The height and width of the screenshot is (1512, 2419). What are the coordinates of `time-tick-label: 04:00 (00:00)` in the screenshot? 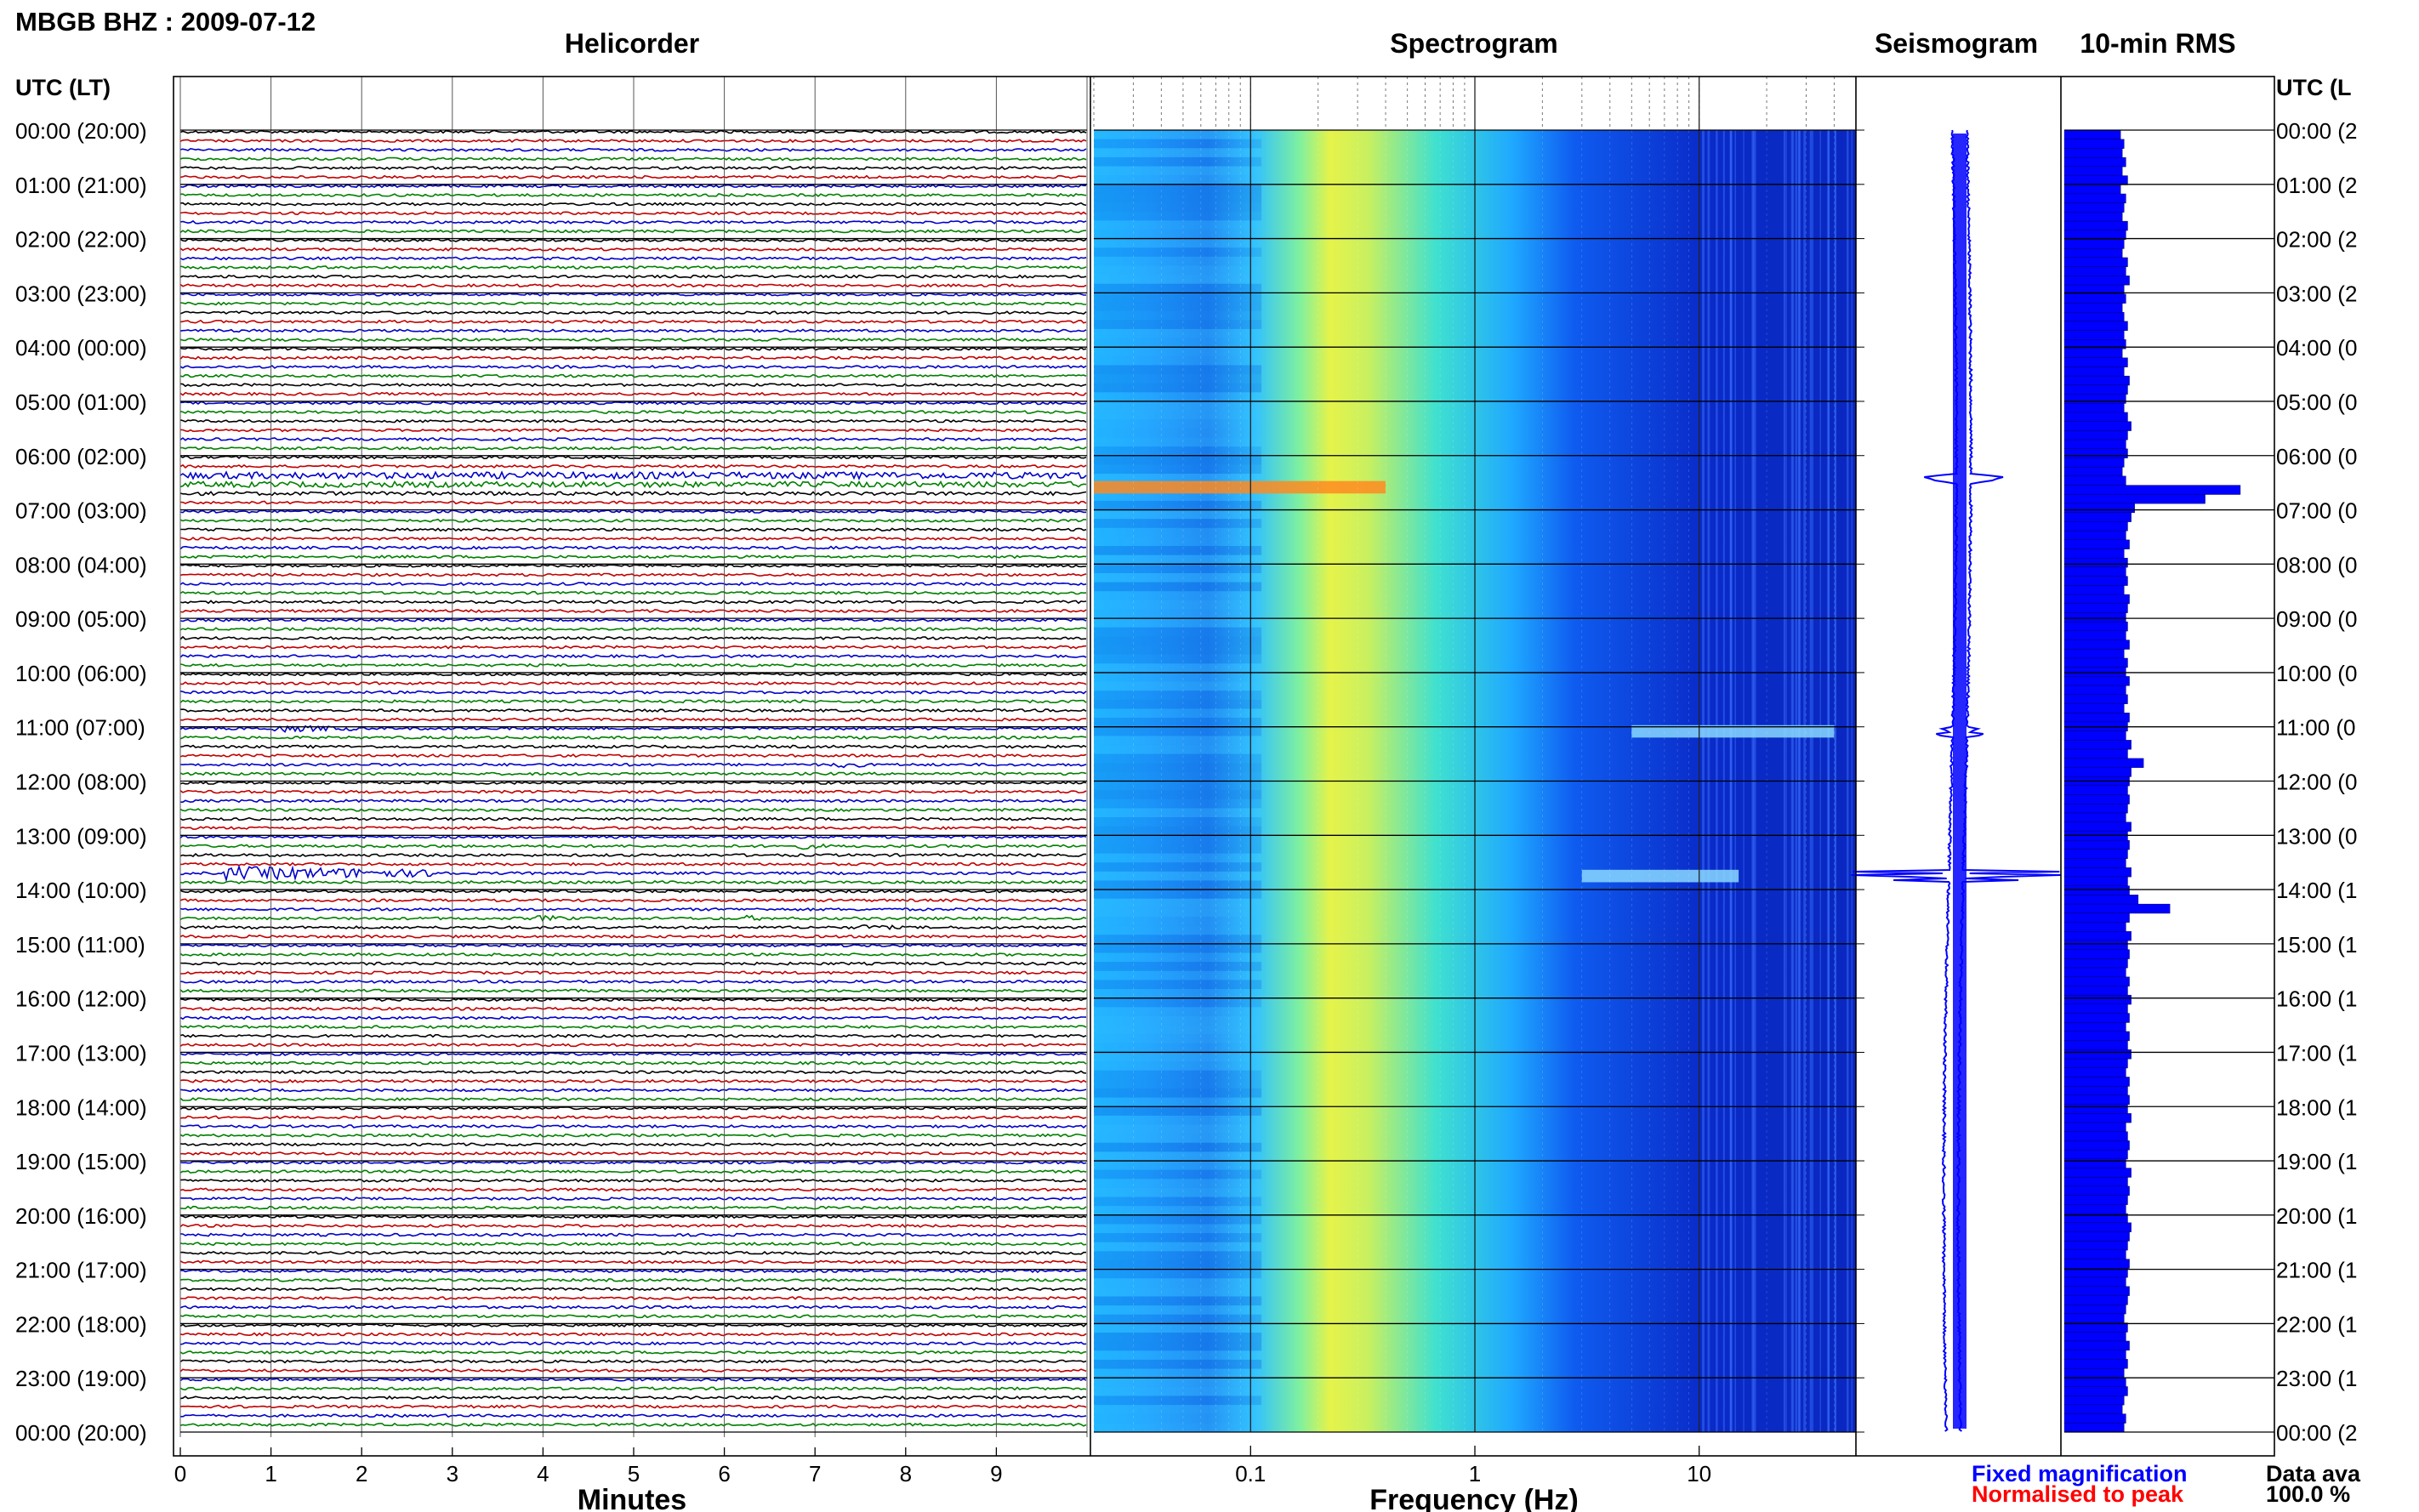 It's located at (81, 348).